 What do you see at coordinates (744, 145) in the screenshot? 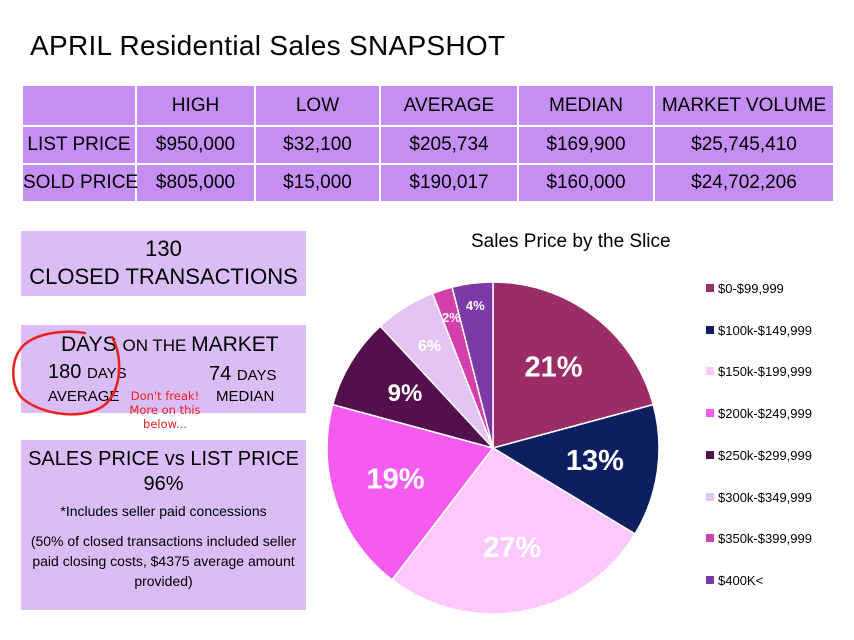
I see `table-cell: $25,745,410` at bounding box center [744, 145].